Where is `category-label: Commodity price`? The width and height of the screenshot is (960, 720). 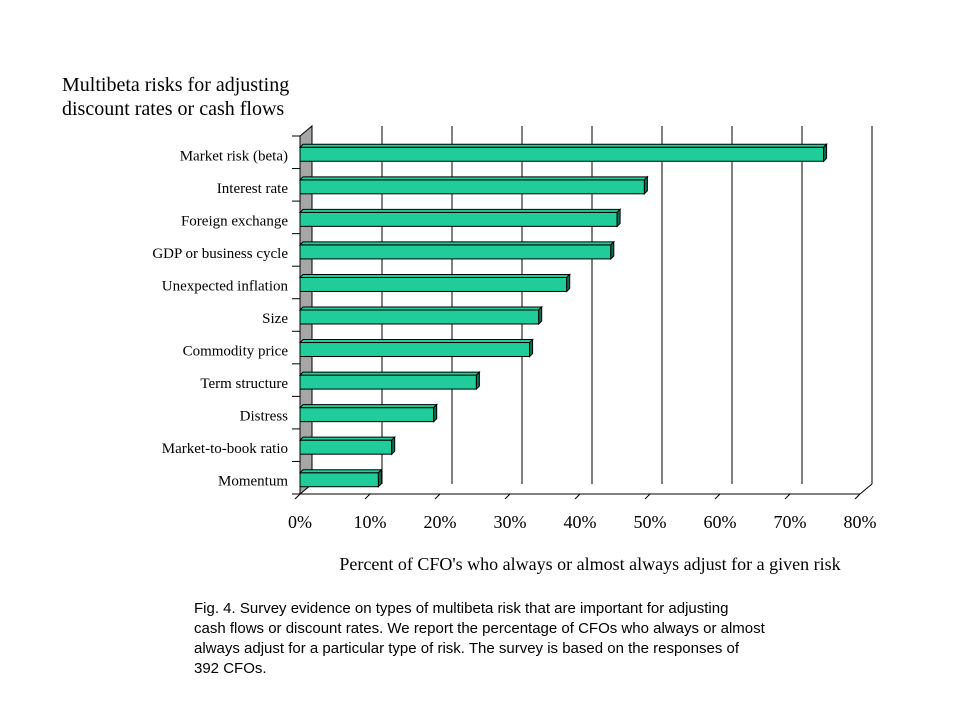 category-label: Commodity price is located at coordinates (236, 352).